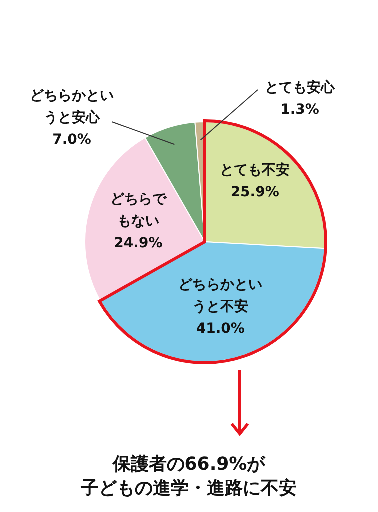 The width and height of the screenshot is (378, 512). Describe the element at coordinates (220, 296) in the screenshot. I see `slice-label: どちらかというと不安` at that location.